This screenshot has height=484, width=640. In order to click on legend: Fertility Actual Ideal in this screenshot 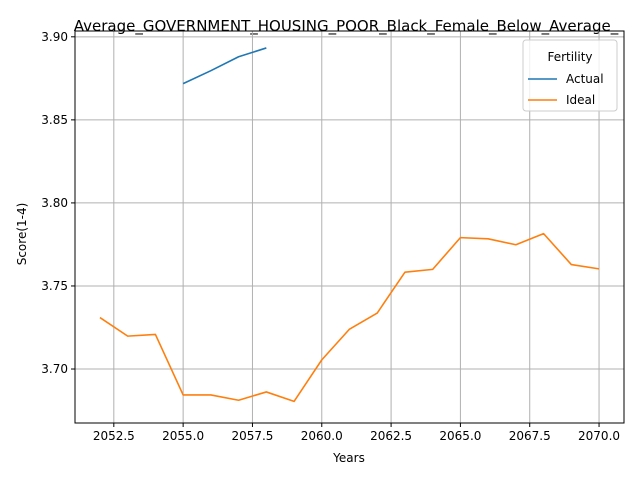, I will do `click(570, 75)`.